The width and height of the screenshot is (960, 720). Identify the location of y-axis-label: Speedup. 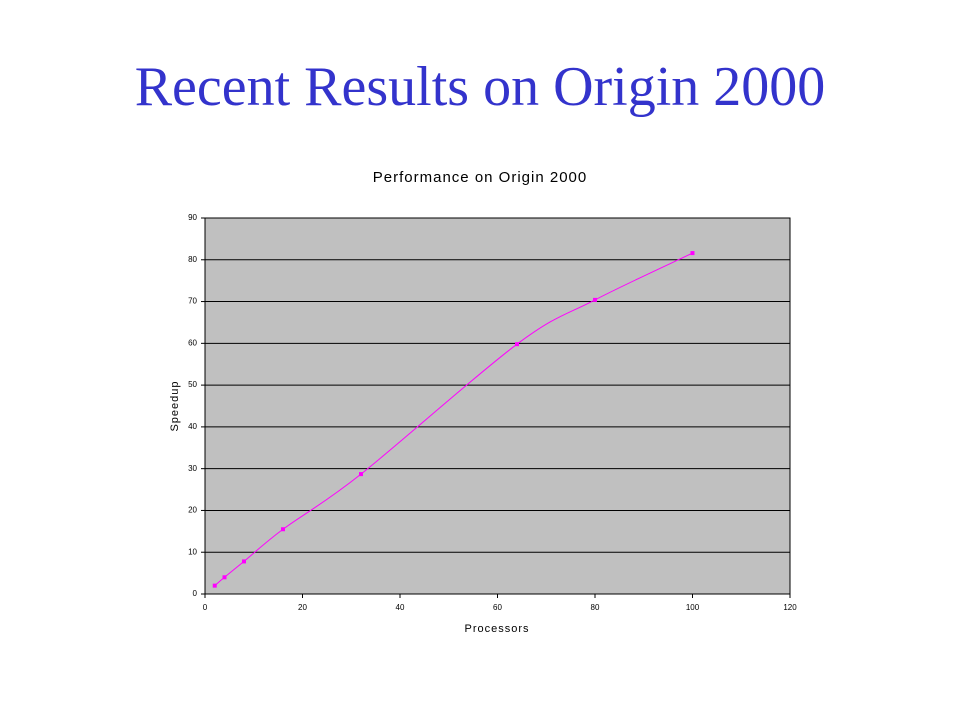
(175, 405).